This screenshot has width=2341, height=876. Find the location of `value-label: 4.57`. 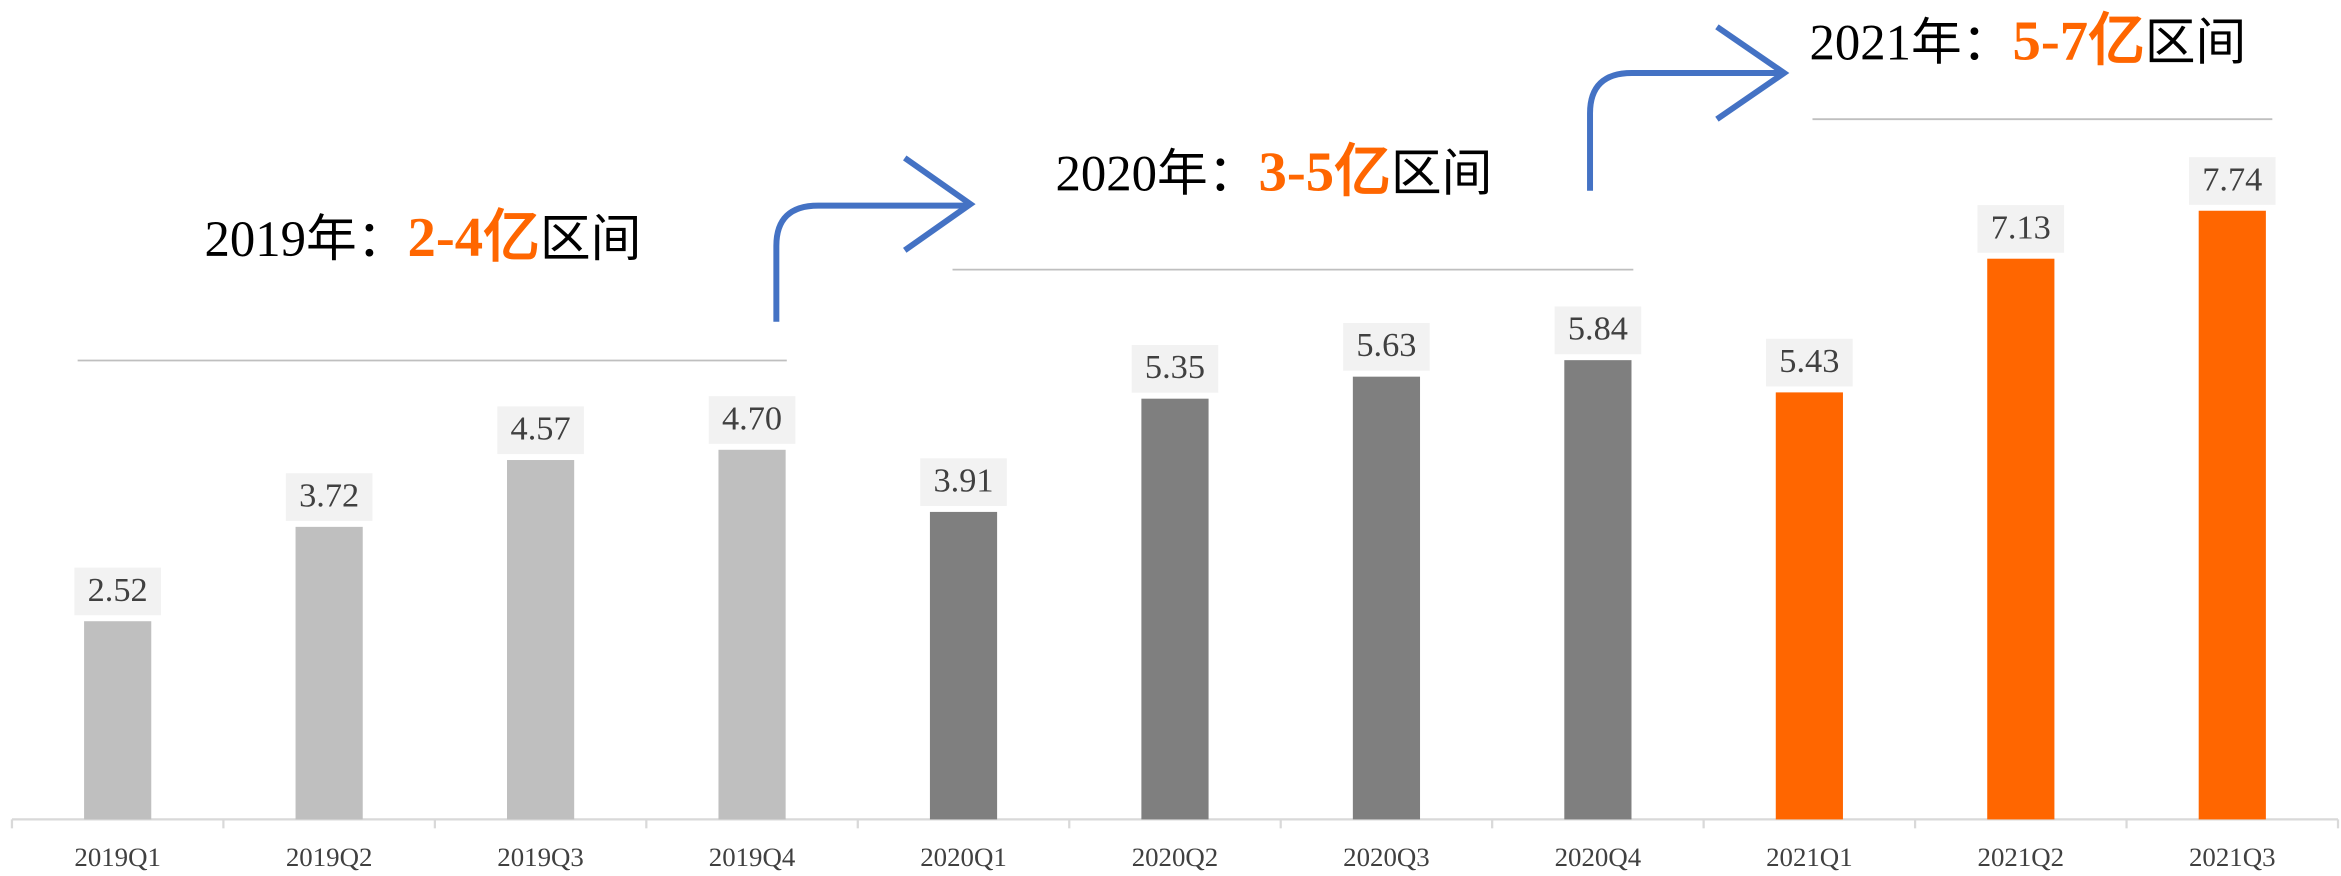

value-label: 4.57 is located at coordinates (541, 429).